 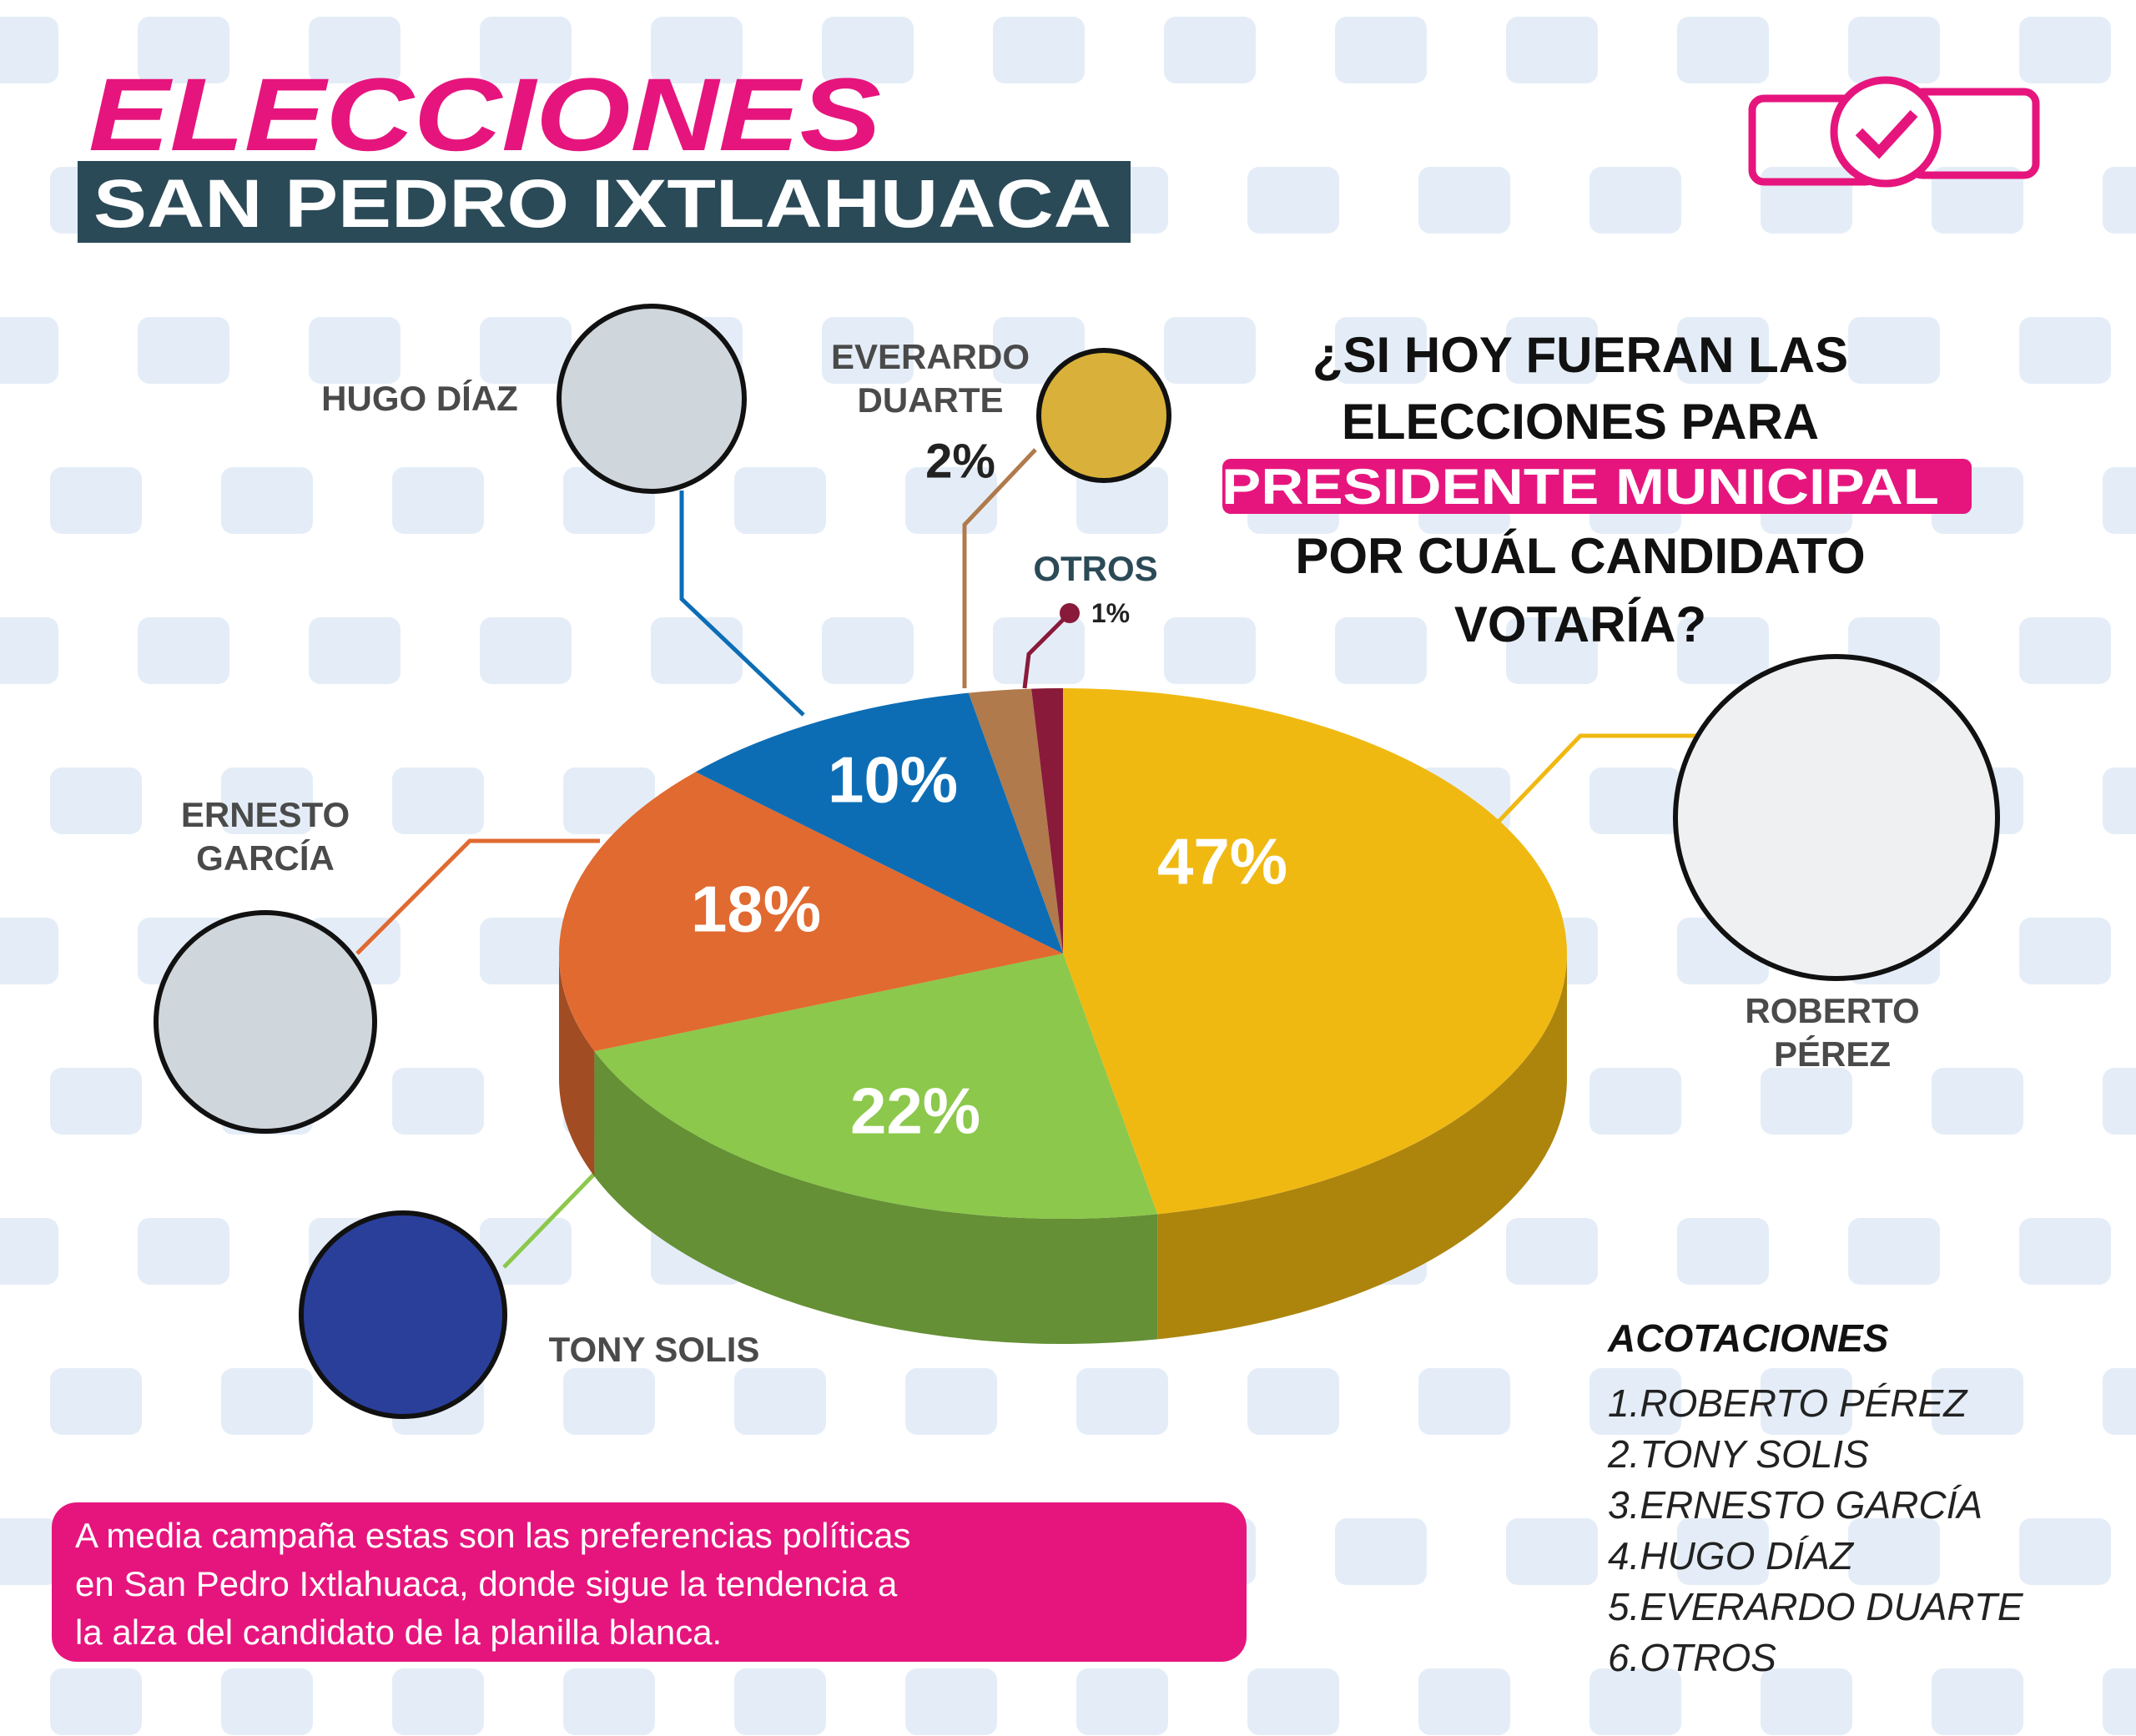 What do you see at coordinates (1748, 1338) in the screenshot?
I see `legend-title: ACOTACIONES` at bounding box center [1748, 1338].